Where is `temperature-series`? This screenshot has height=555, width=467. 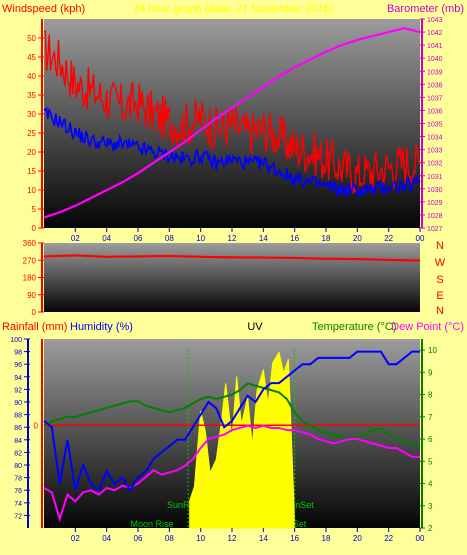
temperature-series is located at coordinates (232, 414).